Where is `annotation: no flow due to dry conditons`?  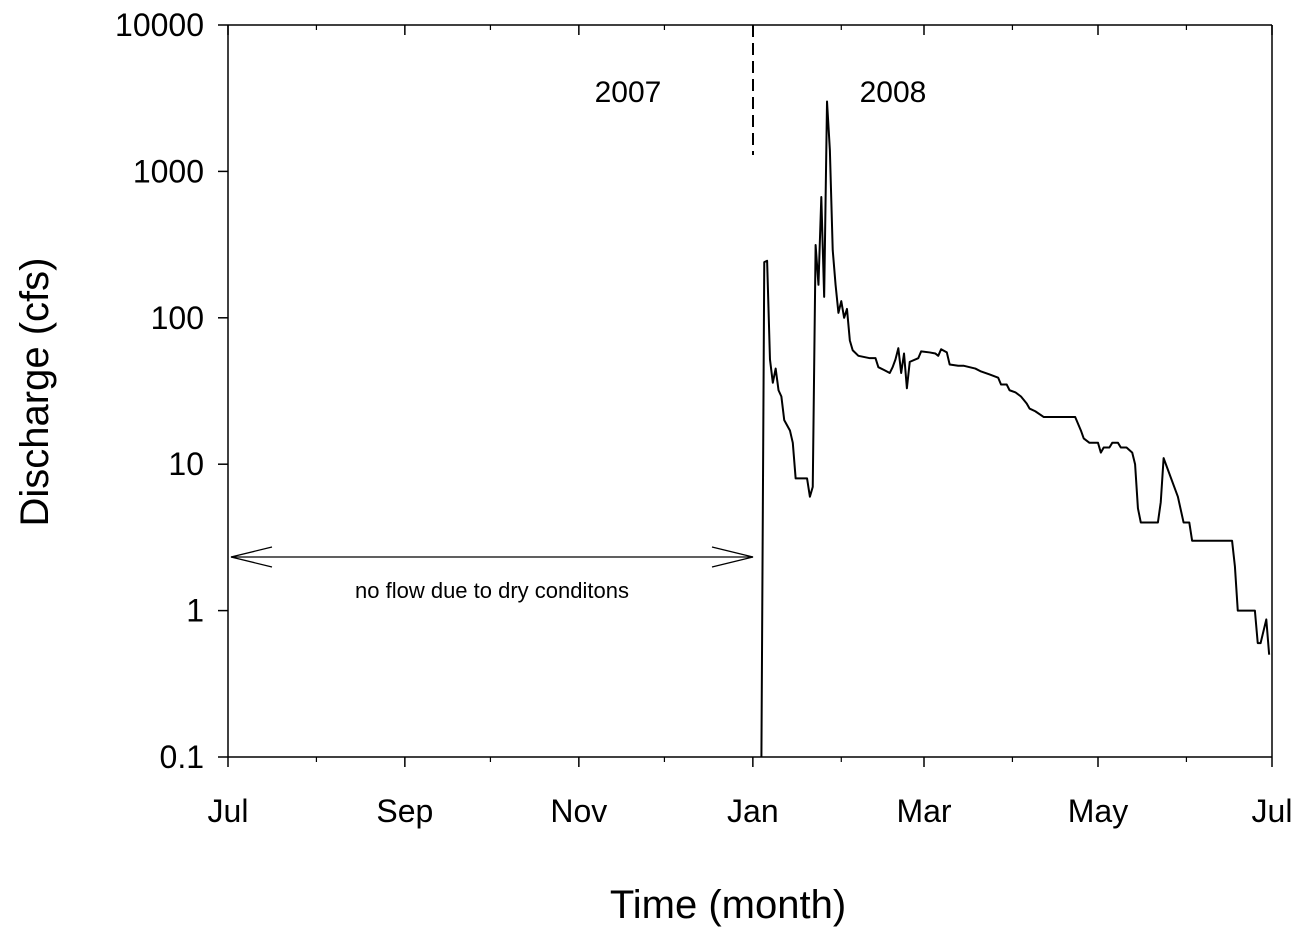
annotation: no flow due to dry conditons is located at coordinates (492, 590).